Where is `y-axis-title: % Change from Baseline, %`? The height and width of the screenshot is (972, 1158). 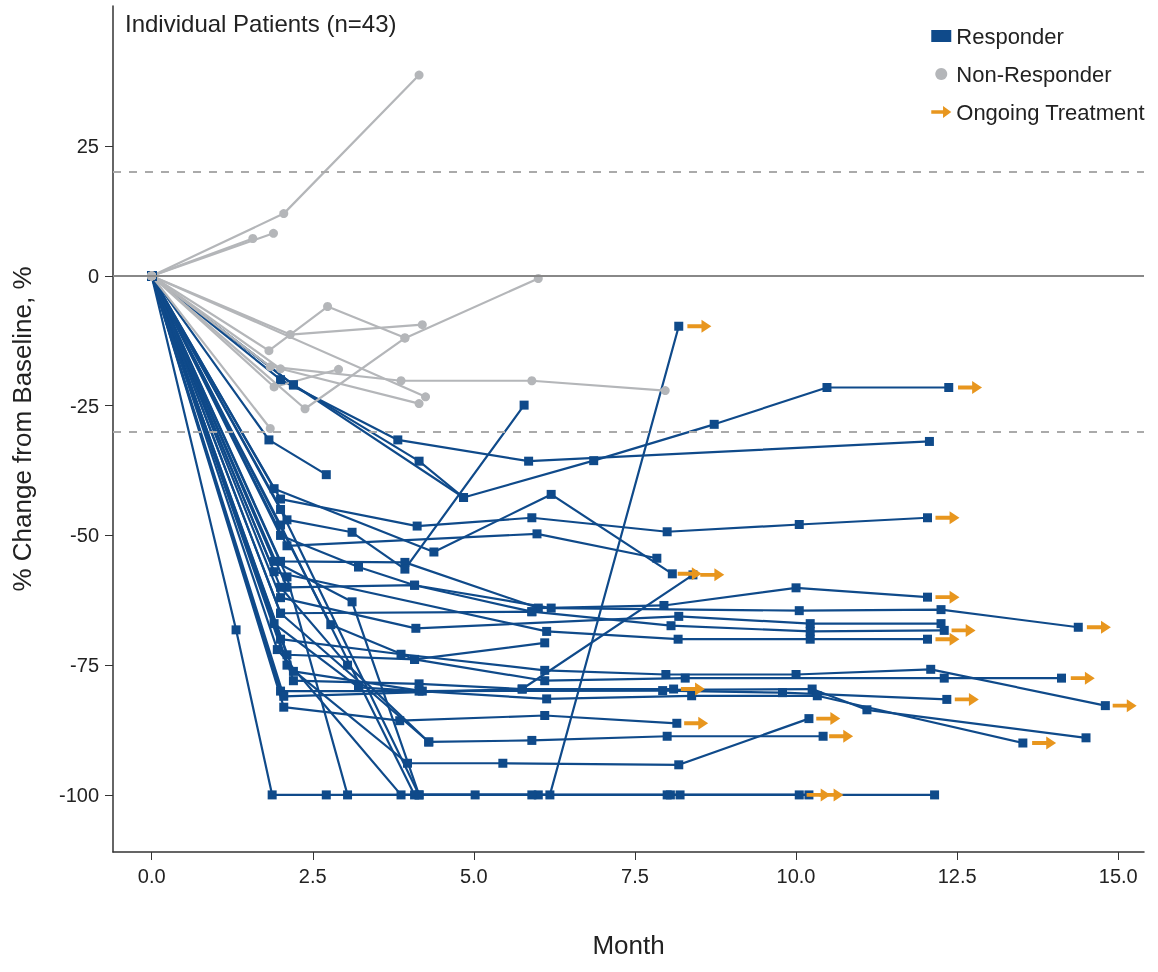 y-axis-title: % Change from Baseline, % is located at coordinates (22, 429).